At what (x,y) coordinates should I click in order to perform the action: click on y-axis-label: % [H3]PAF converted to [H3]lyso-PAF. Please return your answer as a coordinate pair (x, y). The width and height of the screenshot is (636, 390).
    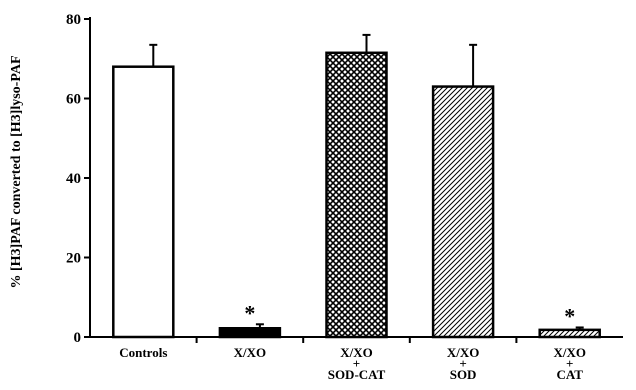
    Looking at the image, I should click on (16, 171).